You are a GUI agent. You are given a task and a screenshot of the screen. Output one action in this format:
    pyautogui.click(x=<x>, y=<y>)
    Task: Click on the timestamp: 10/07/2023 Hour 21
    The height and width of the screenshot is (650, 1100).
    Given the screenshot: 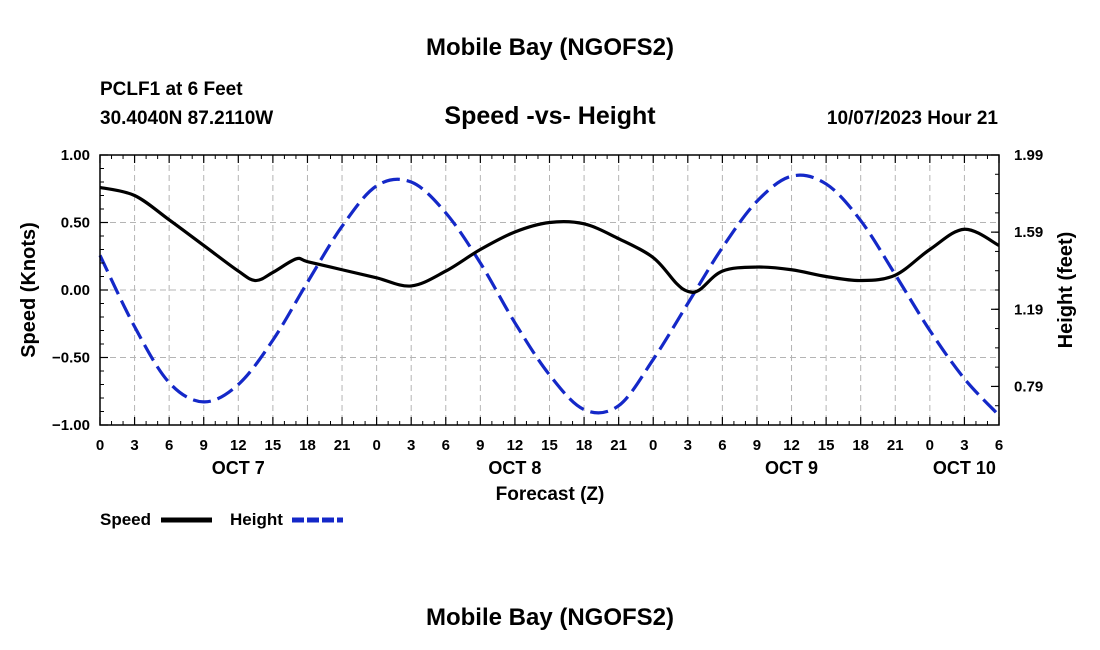 What is the action you would take?
    pyautogui.click(x=913, y=118)
    